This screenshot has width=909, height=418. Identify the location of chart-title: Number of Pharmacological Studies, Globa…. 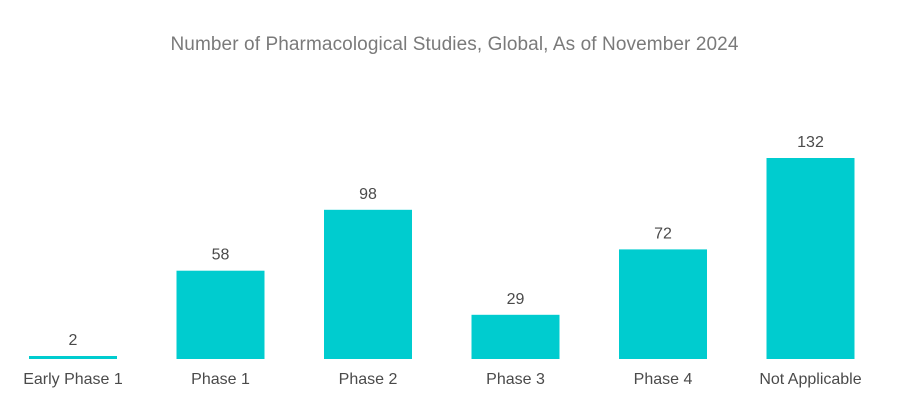
(454, 44).